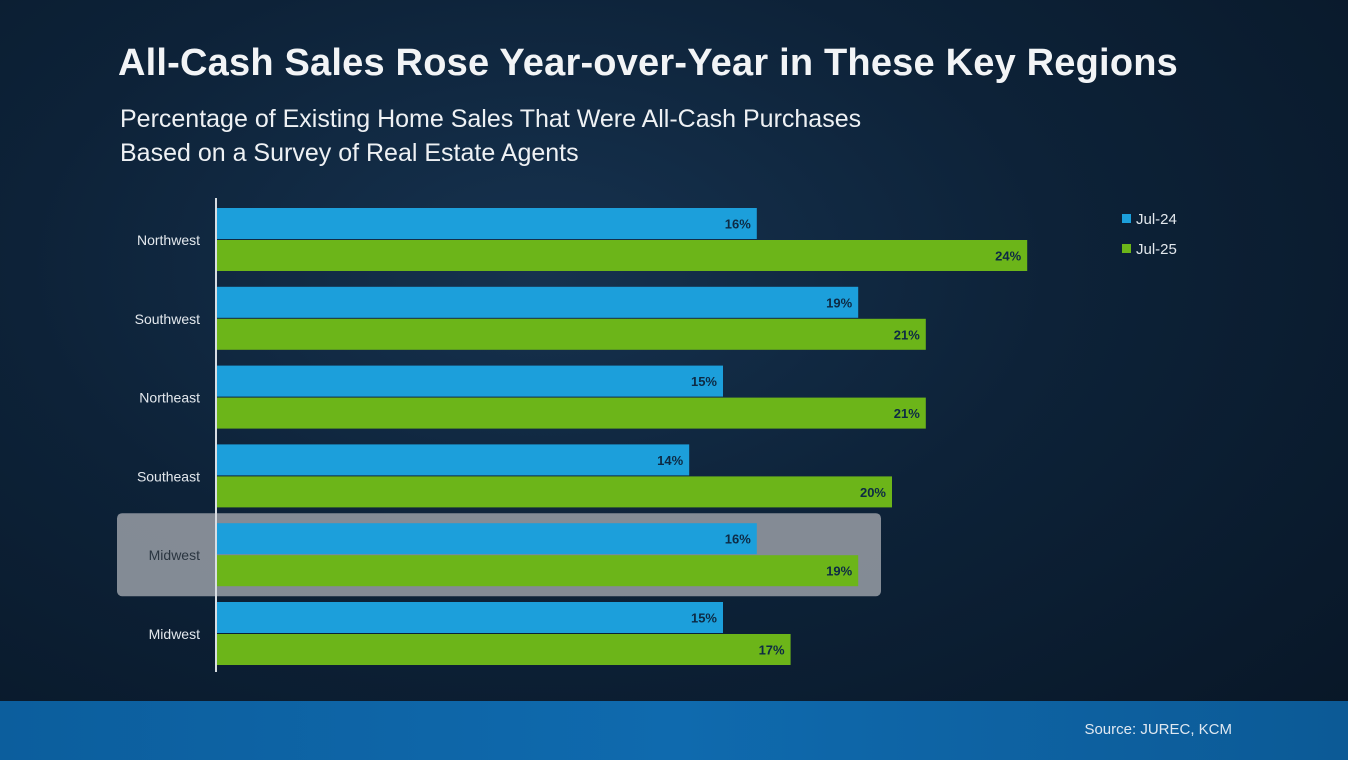 The height and width of the screenshot is (760, 1348). What do you see at coordinates (168, 240) in the screenshot?
I see `category-label: Northwest` at bounding box center [168, 240].